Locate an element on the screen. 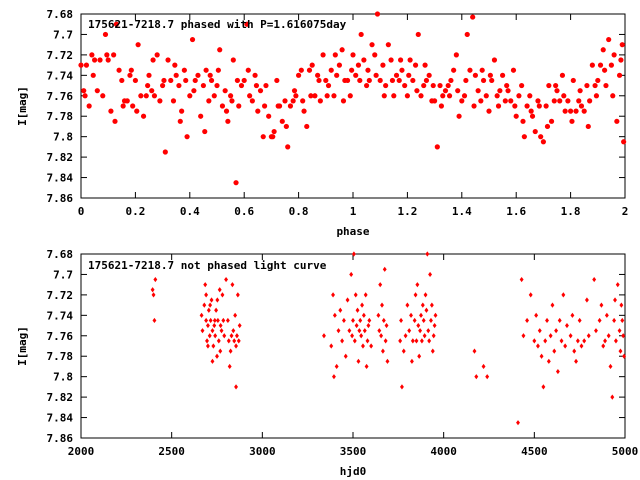  bottom-x-tick-label: 3000 is located at coordinates (262, 451).